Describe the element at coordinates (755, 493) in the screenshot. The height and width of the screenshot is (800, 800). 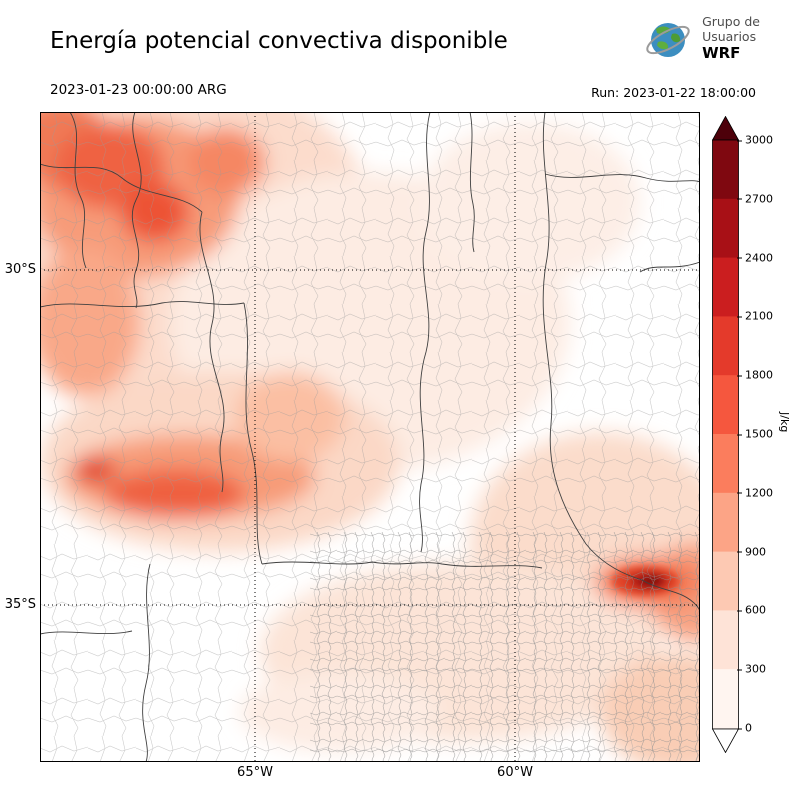
I see `colorbar-tick-label: 1200` at that location.